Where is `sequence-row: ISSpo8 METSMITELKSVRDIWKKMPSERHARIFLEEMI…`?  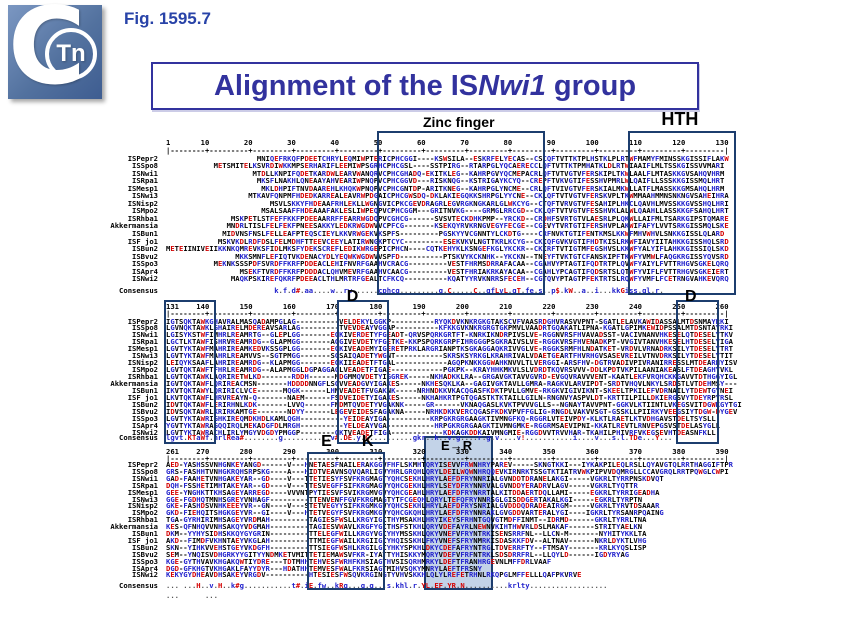 sequence-row: ISSpo8 METSMITELKSVRDIWKKMPSERHARIFLEEMI… is located at coordinates (425, 165).